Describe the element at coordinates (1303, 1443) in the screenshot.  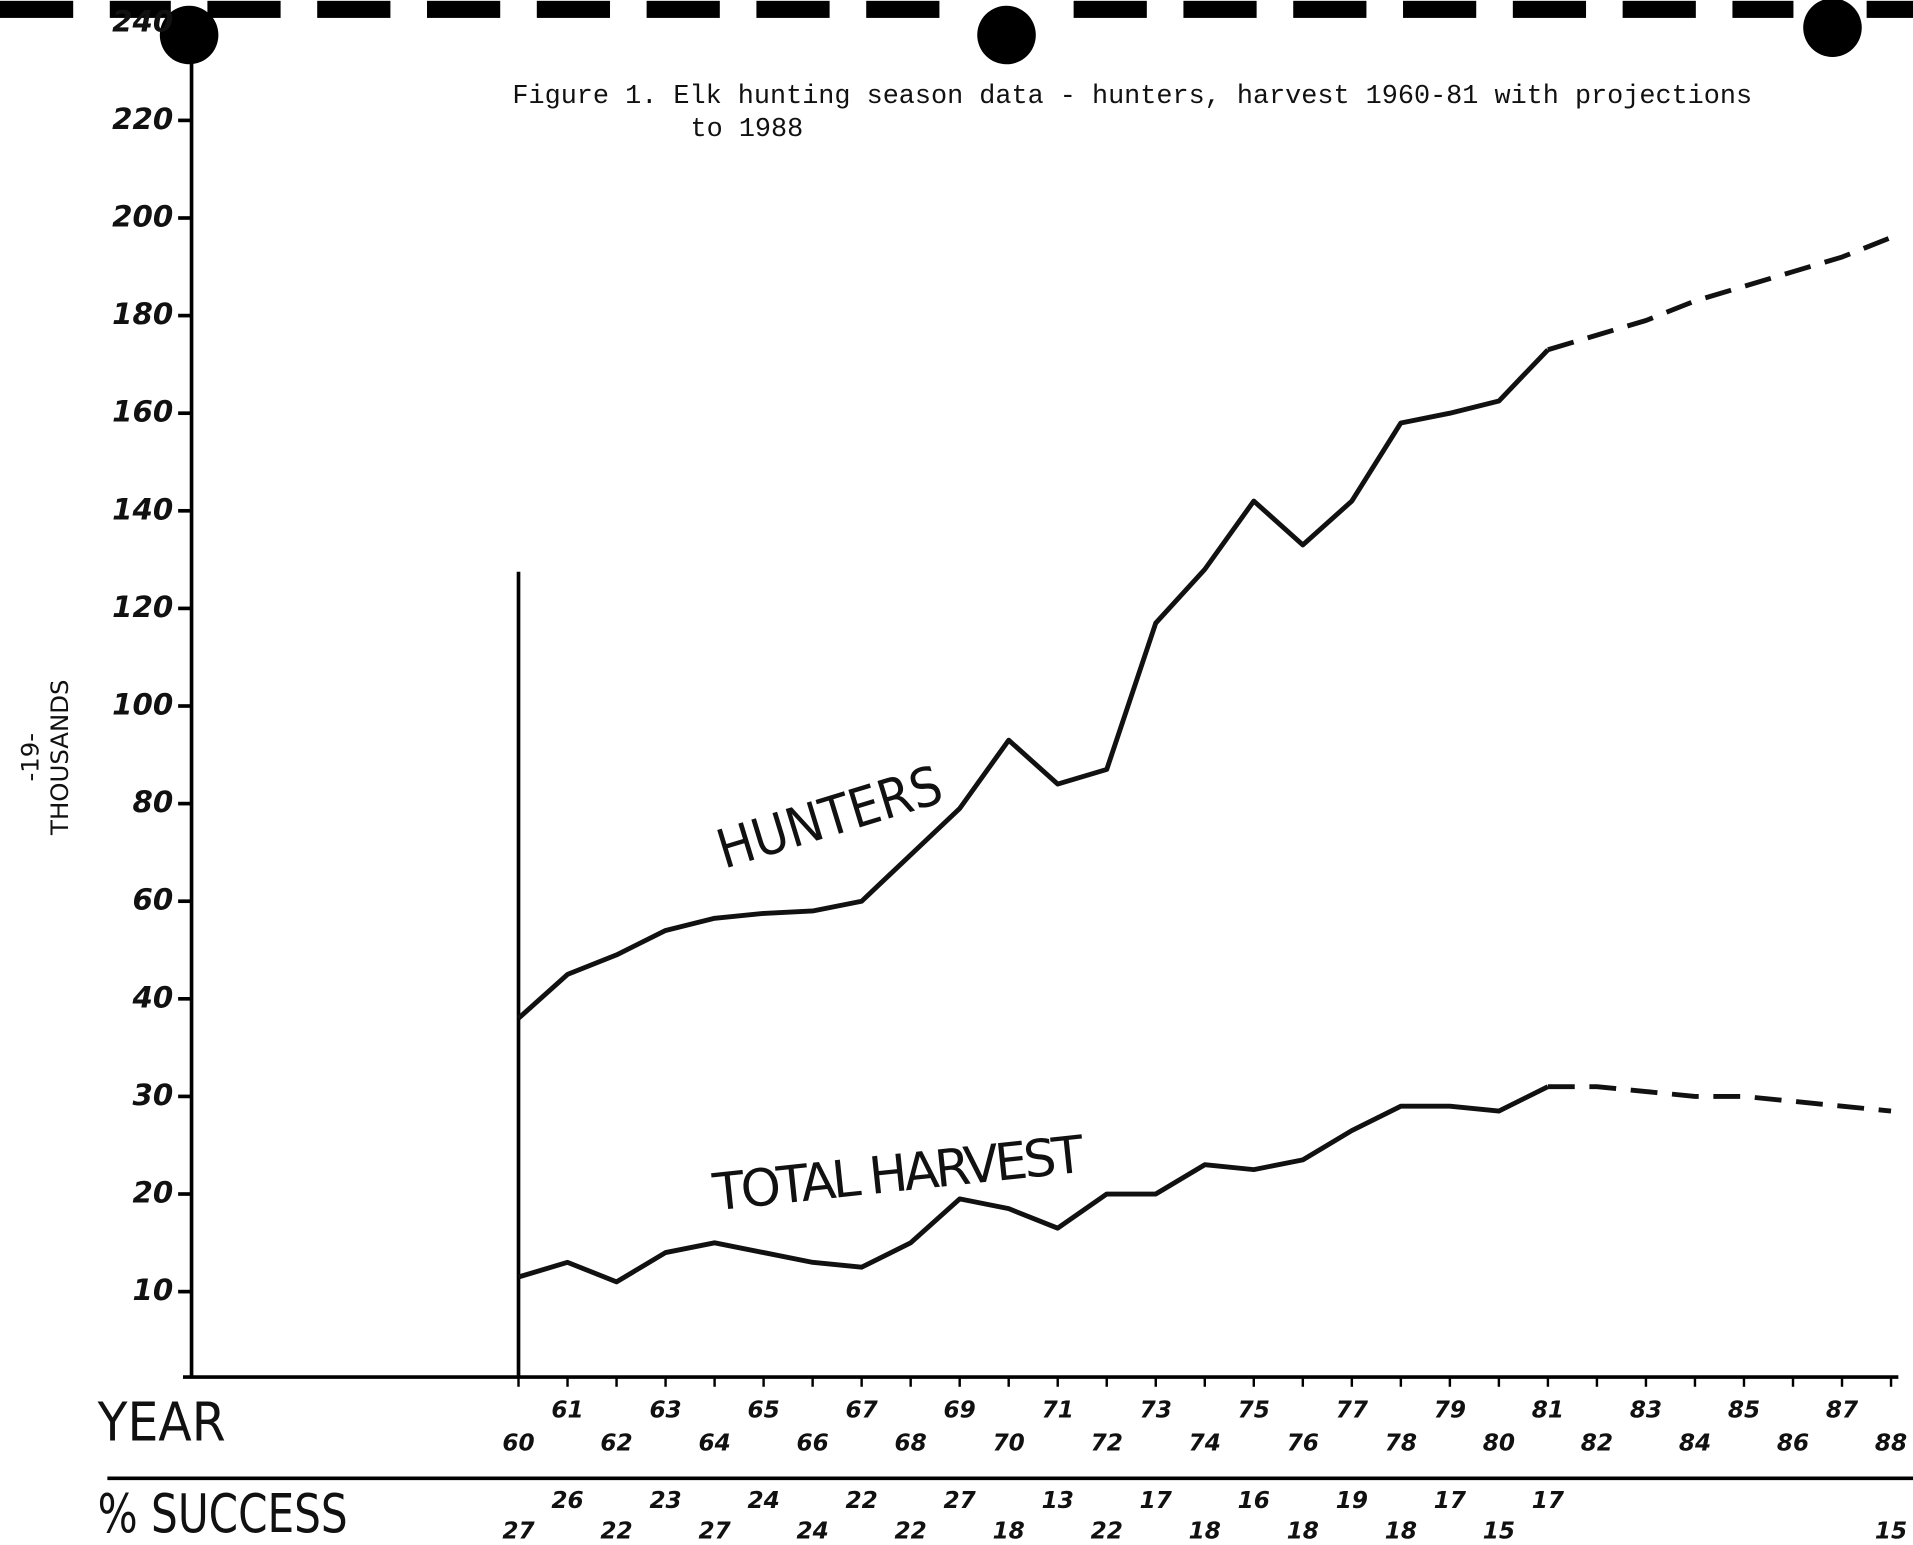
I see `x-tick-label: 76` at that location.